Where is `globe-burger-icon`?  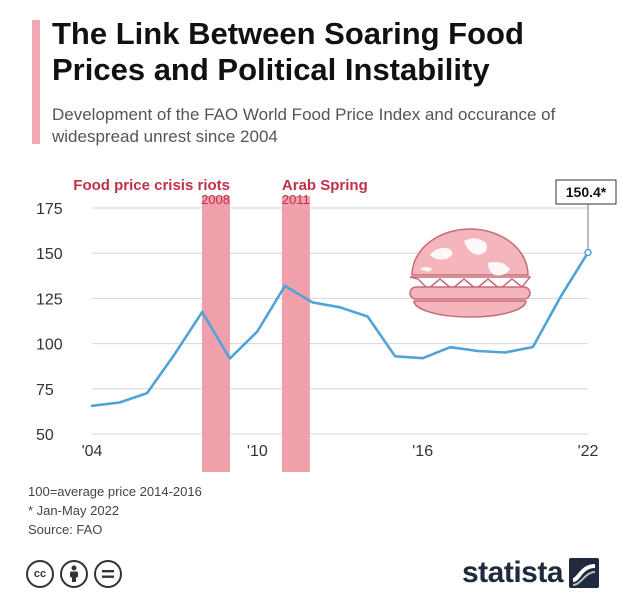
globe-burger-icon is located at coordinates (470, 273).